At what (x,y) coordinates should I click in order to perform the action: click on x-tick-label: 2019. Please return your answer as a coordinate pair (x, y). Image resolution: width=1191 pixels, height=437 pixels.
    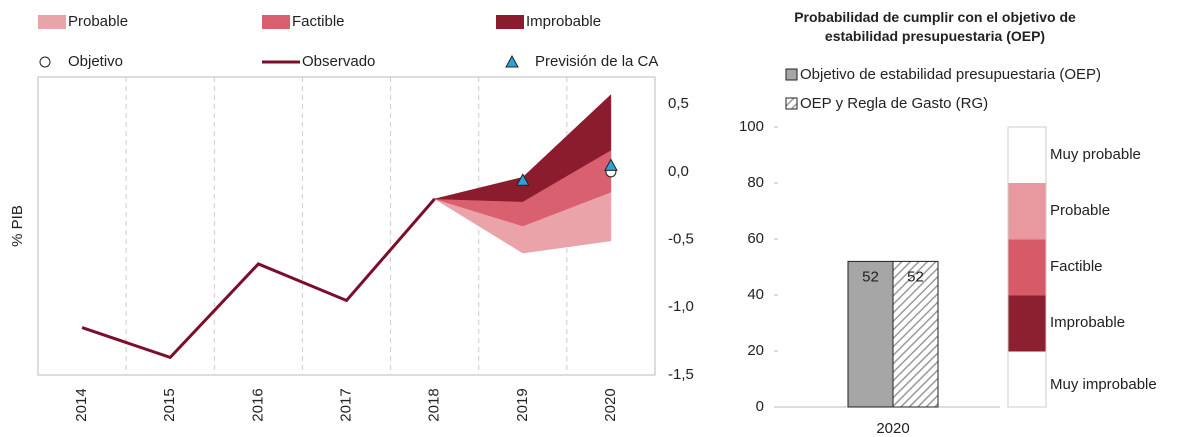
    Looking at the image, I should click on (522, 404).